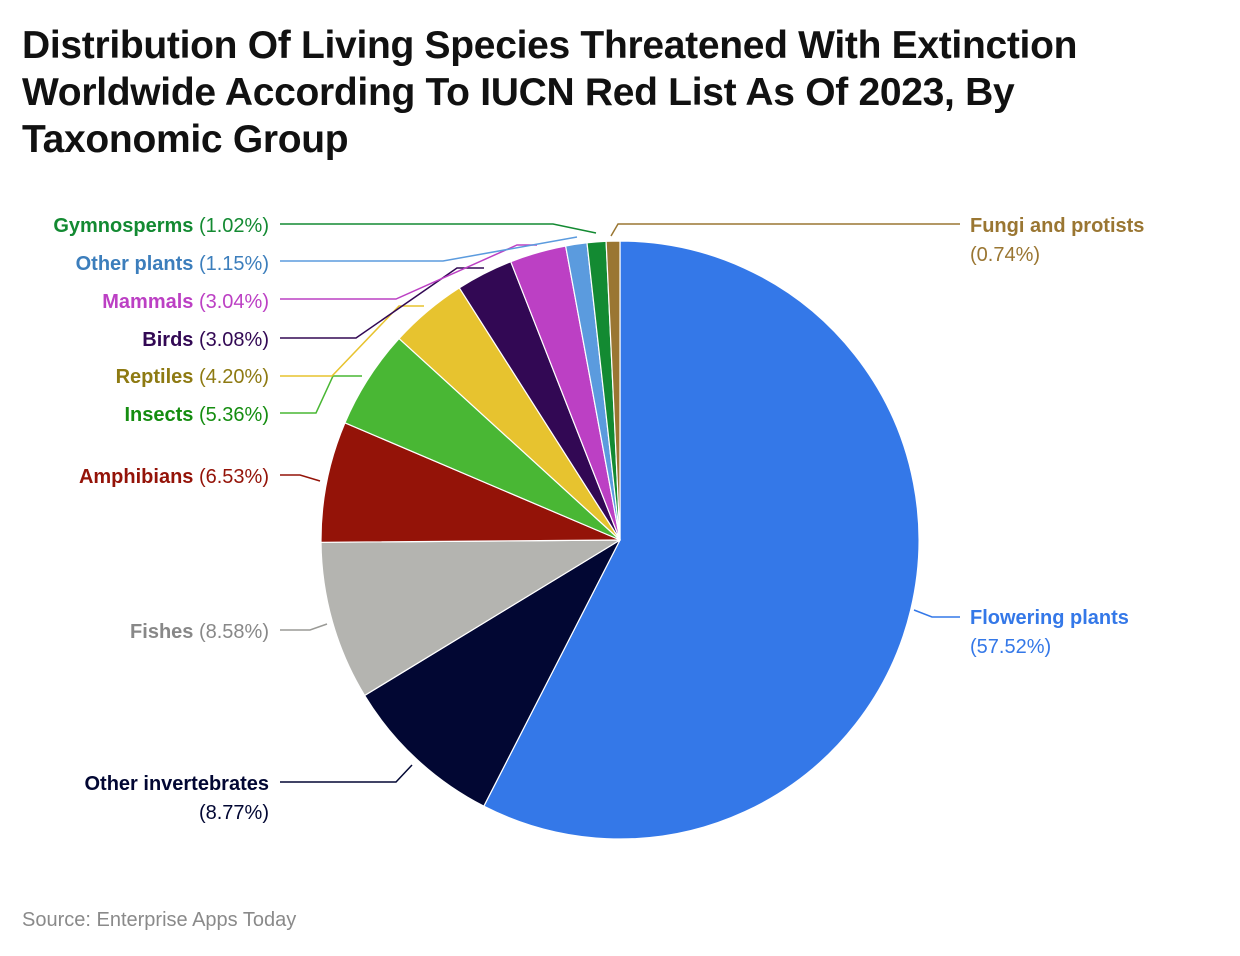 This screenshot has width=1240, height=956. Describe the element at coordinates (136, 477) in the screenshot. I see `slice-label-name: Amphibians` at that location.